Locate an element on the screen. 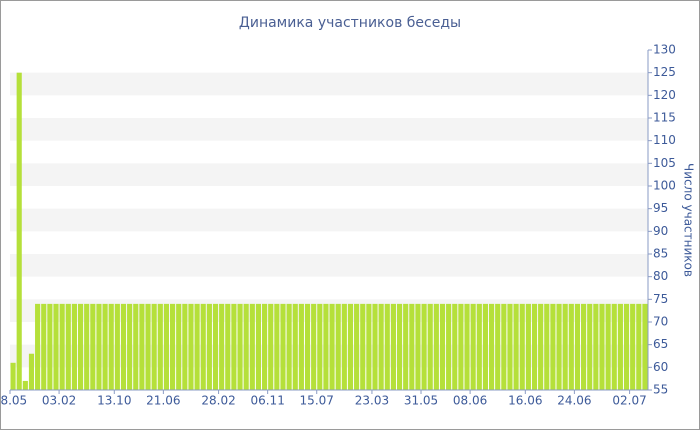 The image size is (700, 430). x-tick-label: 28.05 is located at coordinates (13, 401).